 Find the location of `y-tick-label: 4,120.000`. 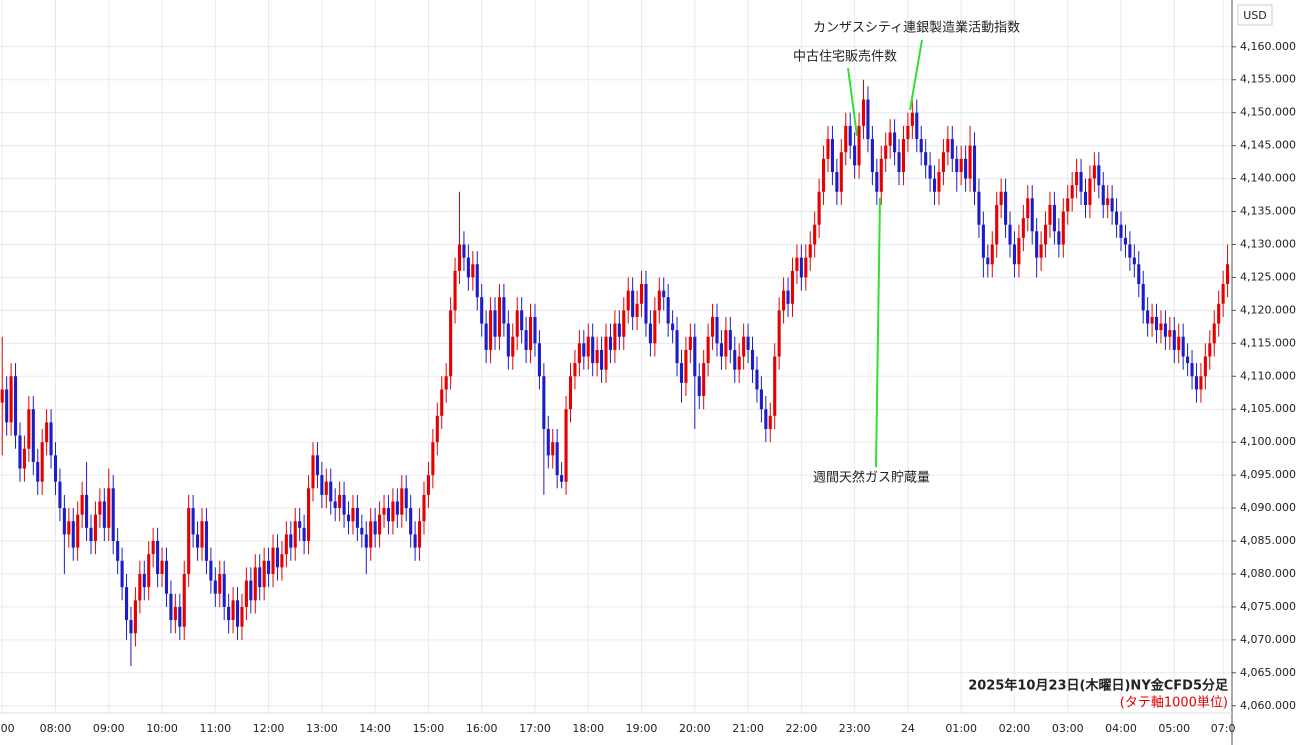

y-tick-label: 4,120.000 is located at coordinates (1268, 309).